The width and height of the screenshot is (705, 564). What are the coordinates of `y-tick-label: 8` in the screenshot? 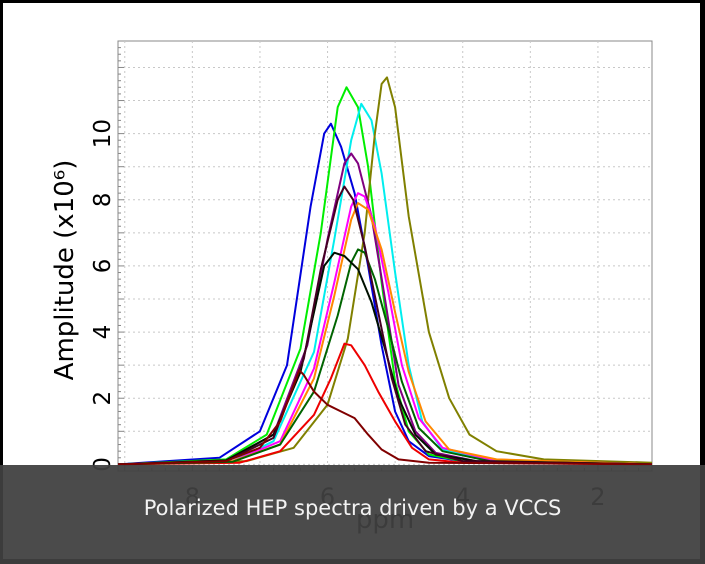 It's located at (103, 199).